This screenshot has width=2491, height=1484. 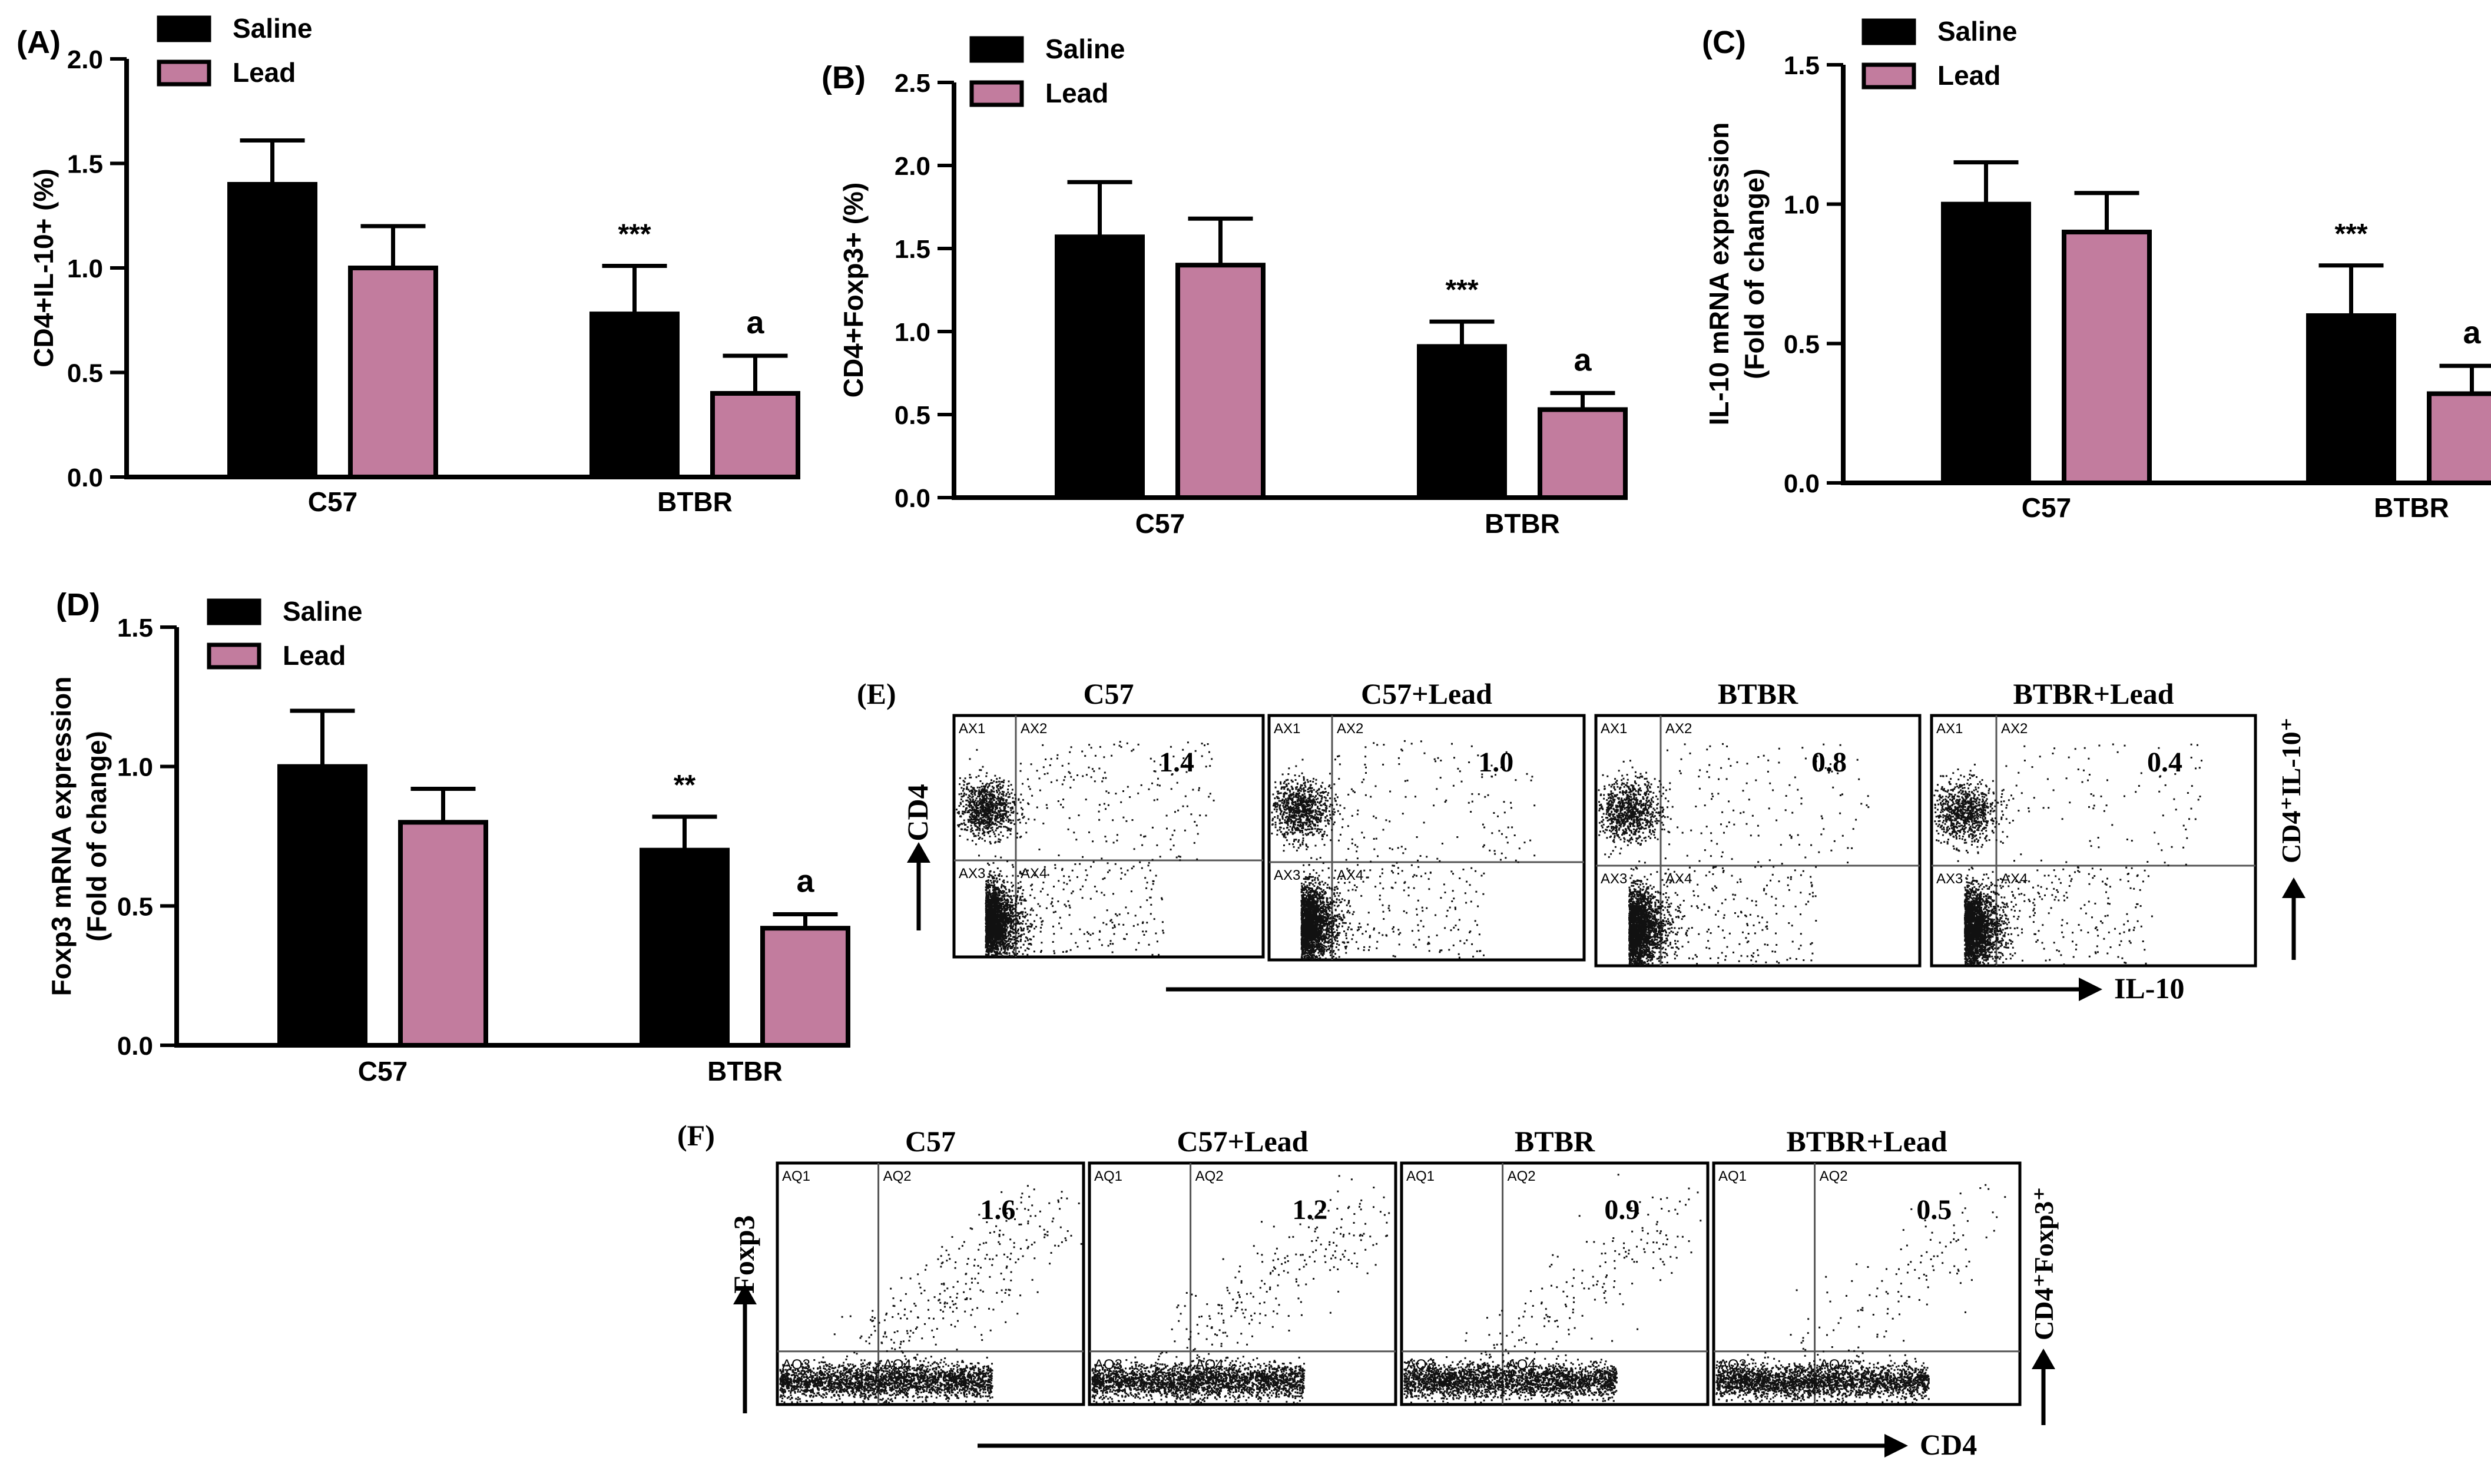 I want to click on flow-plot-value: 0.4, so click(x=2164, y=763).